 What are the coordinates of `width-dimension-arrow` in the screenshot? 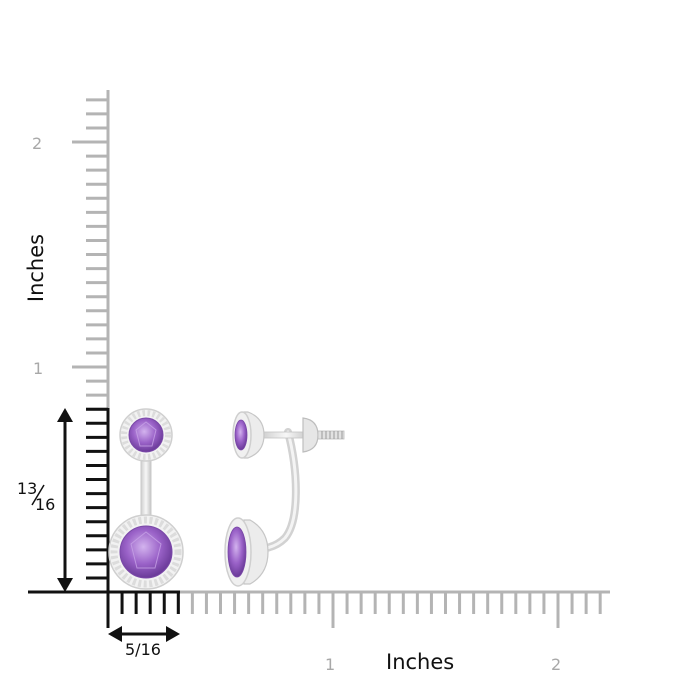 It's located at (144, 634).